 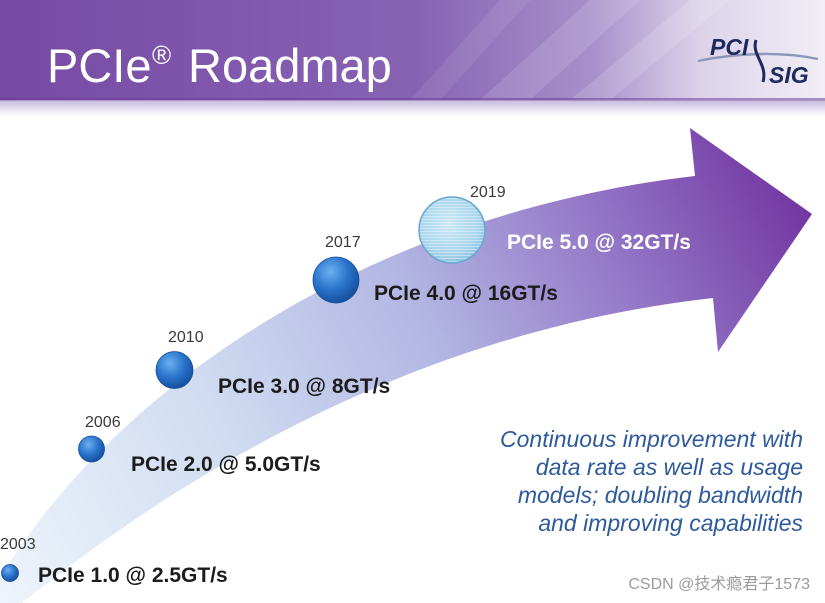 What do you see at coordinates (272, 363) in the screenshot?
I see `milestone-2010: 2010 PCIe 3.0 @ 8GT/s` at bounding box center [272, 363].